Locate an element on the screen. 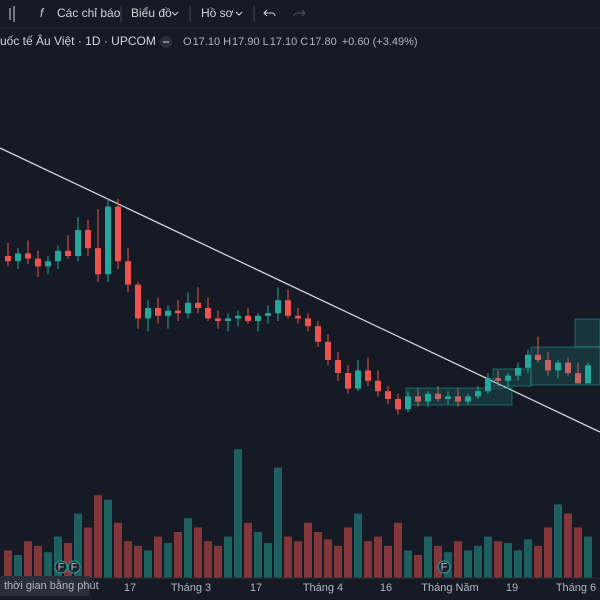  x-axis-label: 16 is located at coordinates (386, 588).